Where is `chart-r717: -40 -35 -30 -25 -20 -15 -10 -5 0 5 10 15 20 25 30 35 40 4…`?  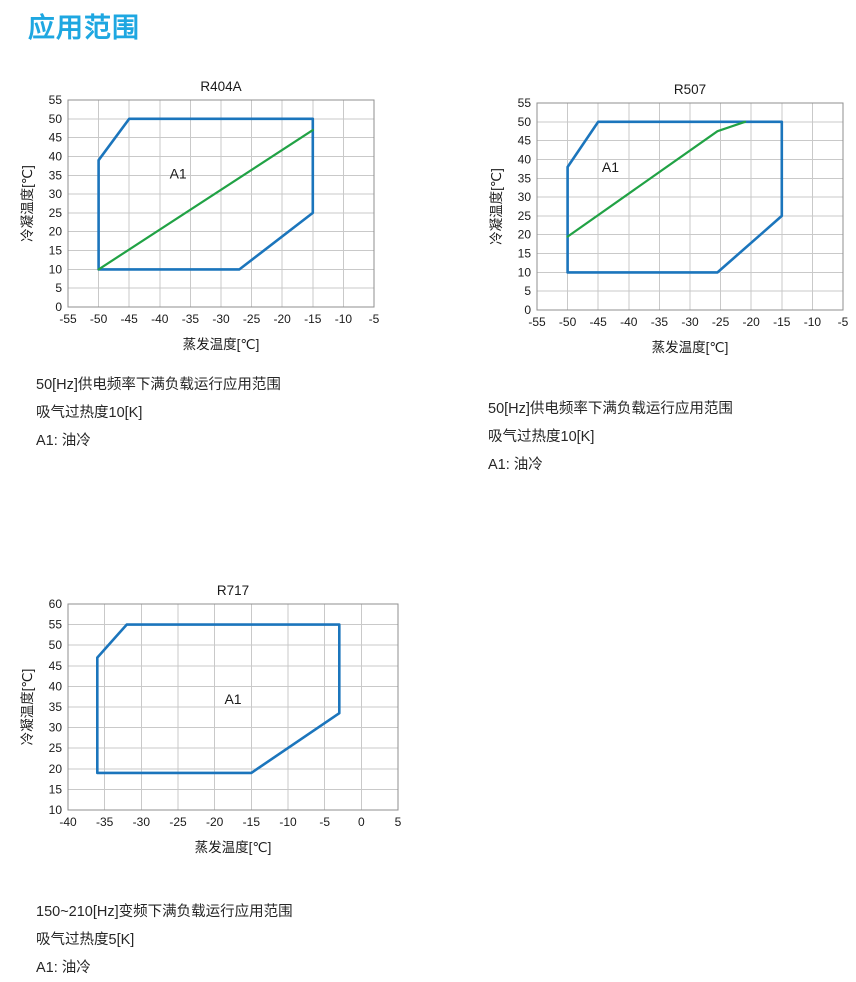
chart-r717: -40 -35 -30 -25 -20 -15 -10 -5 0 5 10 15 20 25 30 35 40 4… is located at coordinates (216, 726).